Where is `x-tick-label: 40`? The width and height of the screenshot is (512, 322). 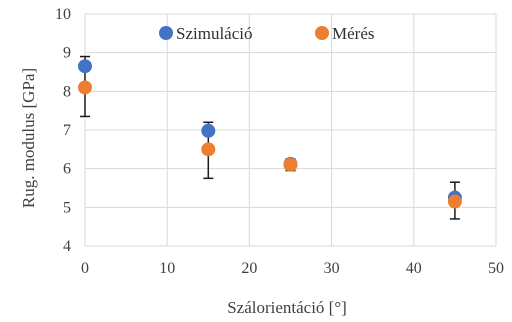 x-tick-label: 40 is located at coordinates (414, 268).